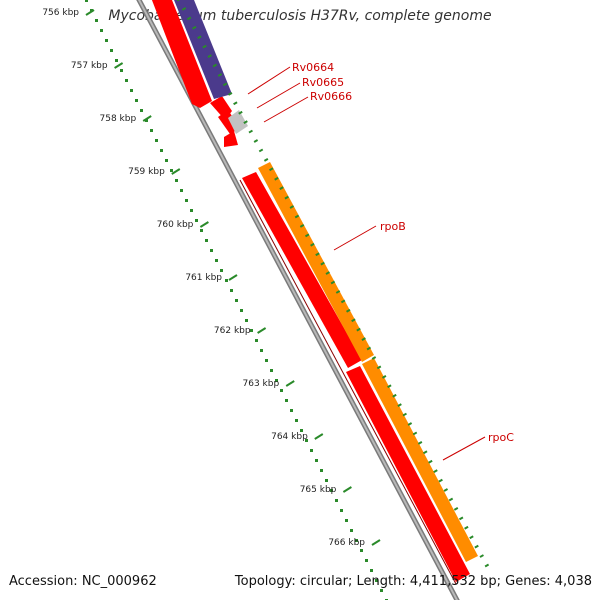 This screenshot has width=600, height=600. What do you see at coordinates (420, 460) in the screenshot?
I see `gene-rpoC-orange` at bounding box center [420, 460].